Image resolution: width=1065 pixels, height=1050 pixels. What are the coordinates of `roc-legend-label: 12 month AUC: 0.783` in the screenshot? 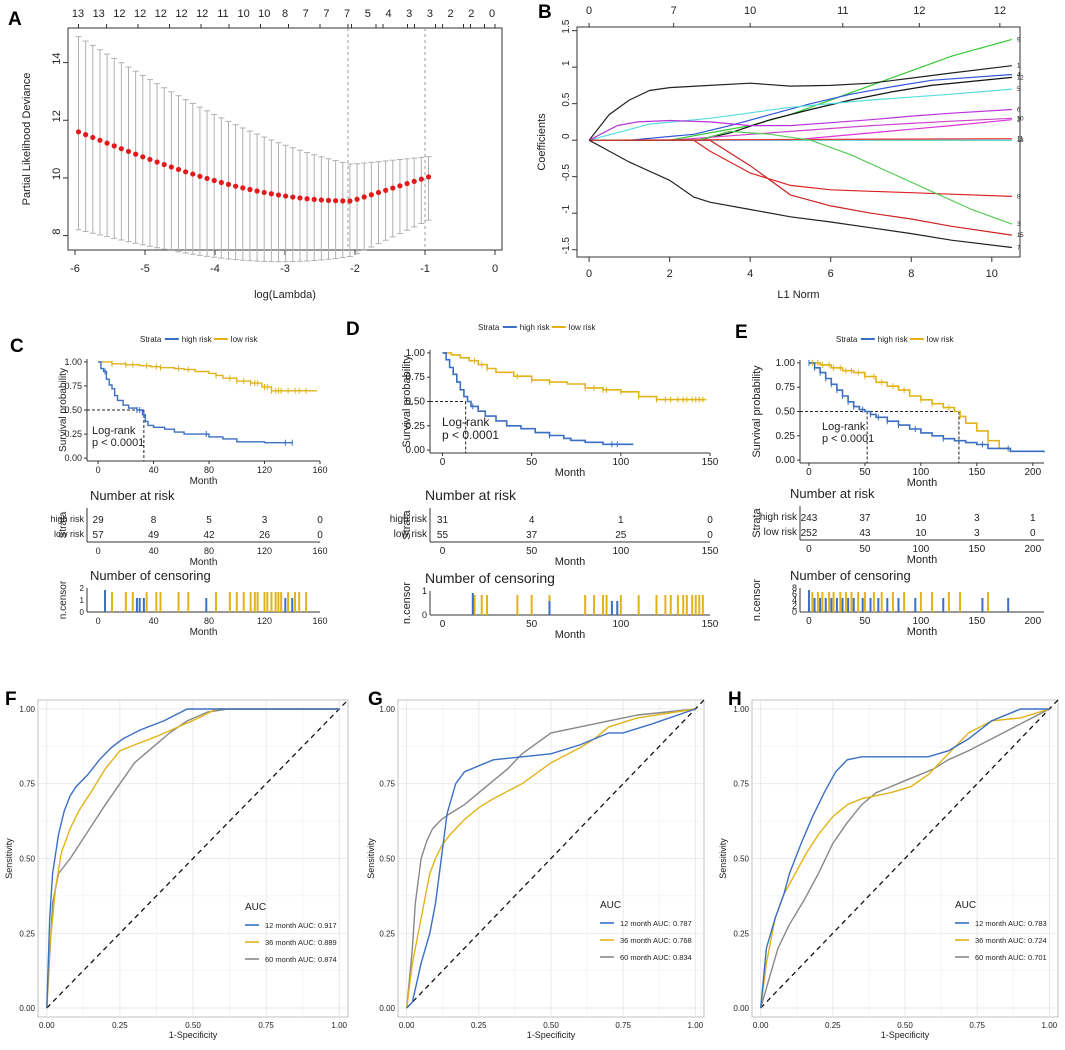 It's located at (1011, 923).